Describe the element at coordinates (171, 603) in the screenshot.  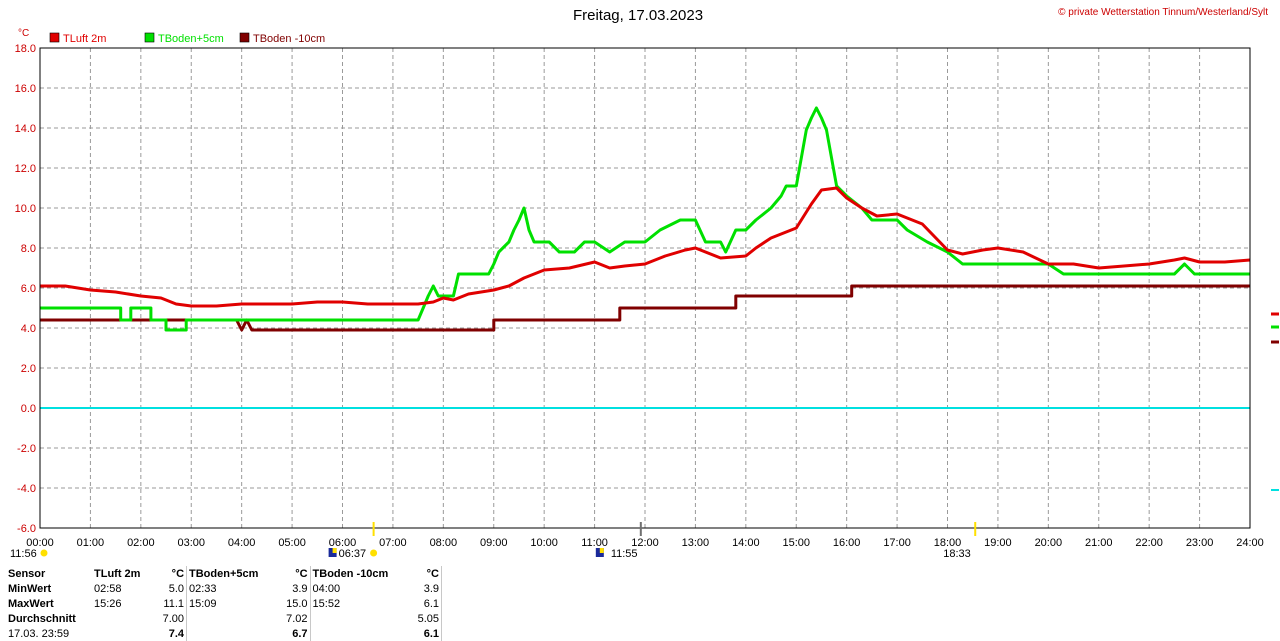
I see `stats-value: 11.1` at that location.